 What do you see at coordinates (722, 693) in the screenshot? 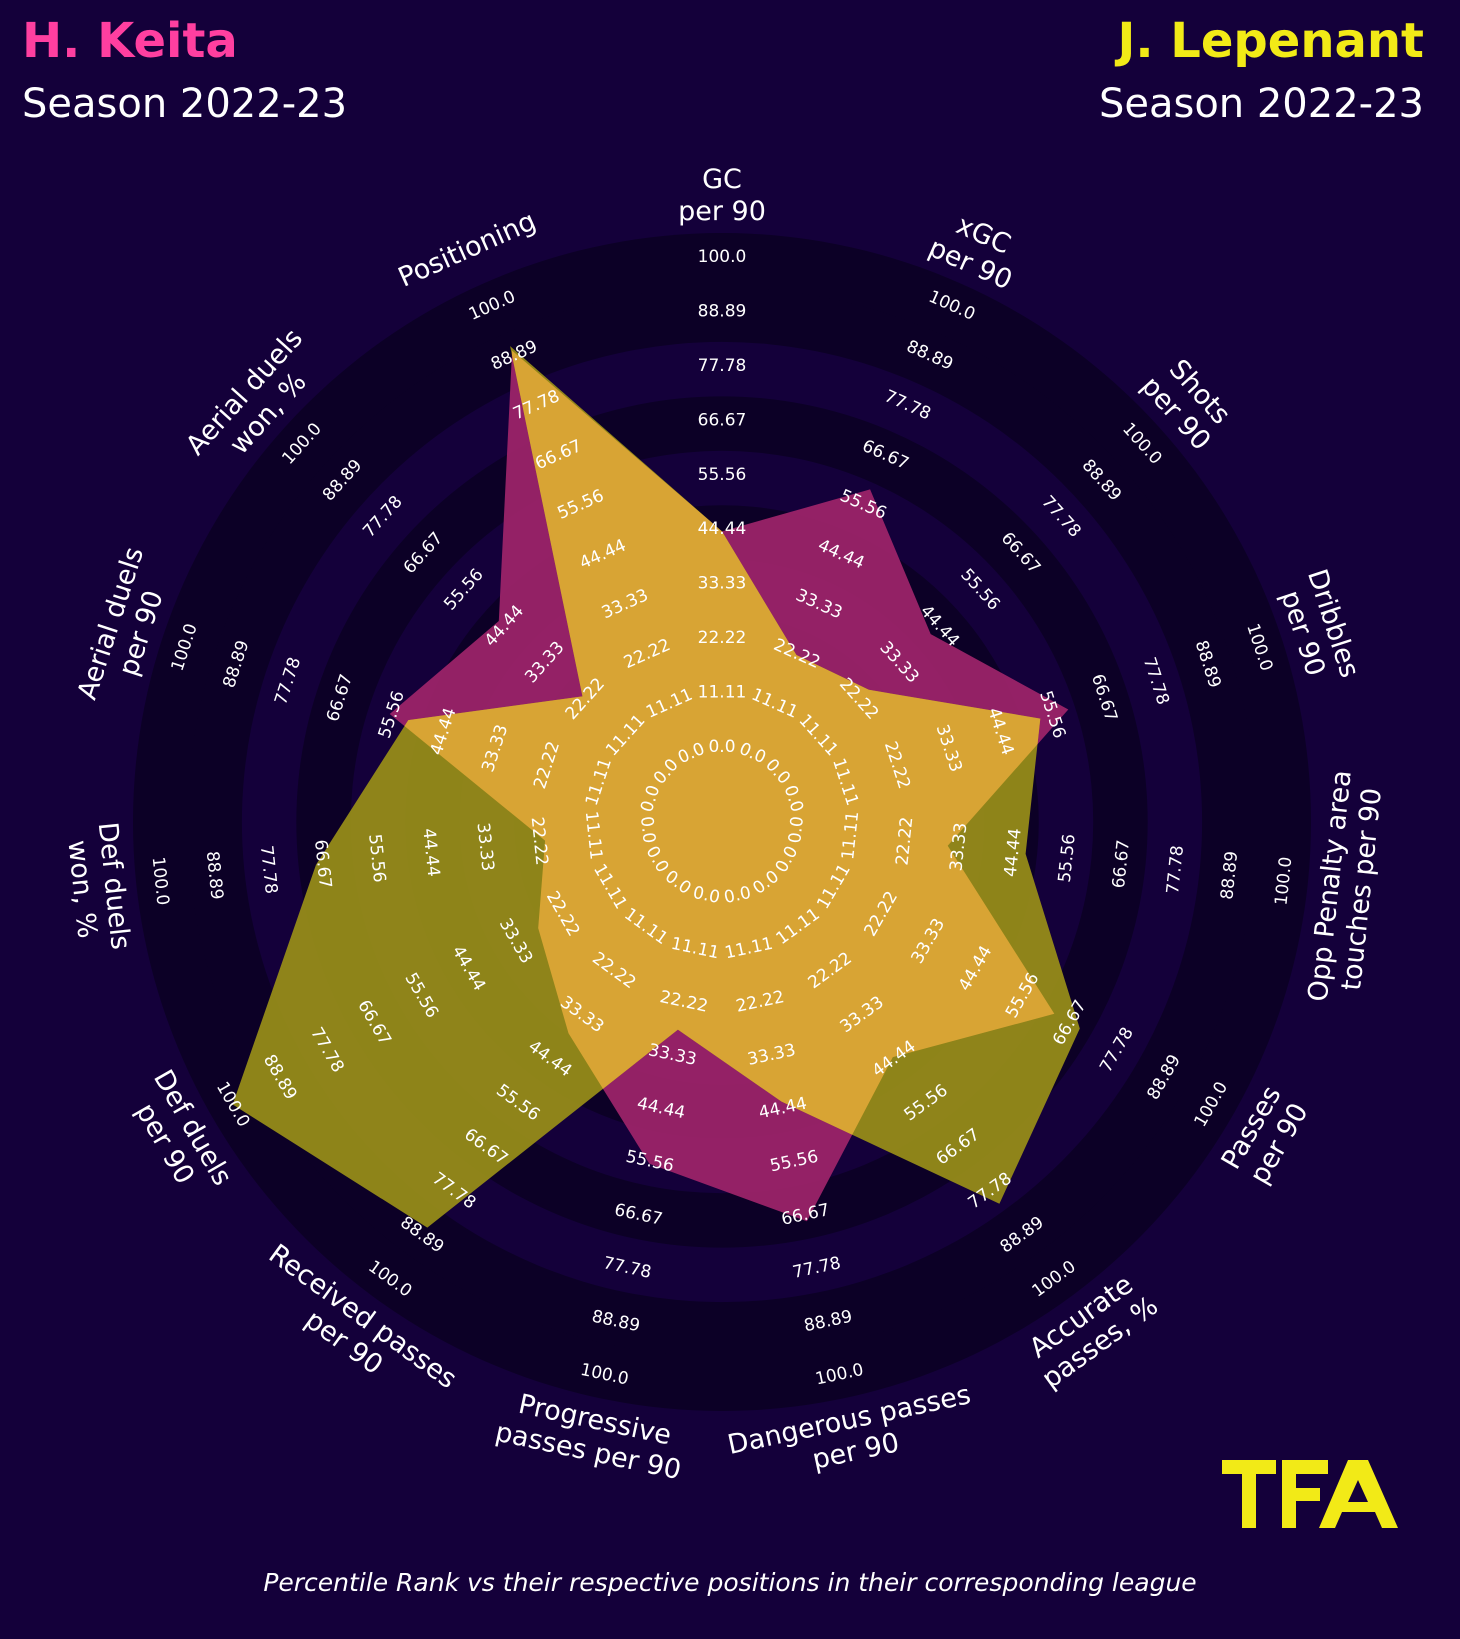
I see `radar-tick-label: 11.11` at bounding box center [722, 693].